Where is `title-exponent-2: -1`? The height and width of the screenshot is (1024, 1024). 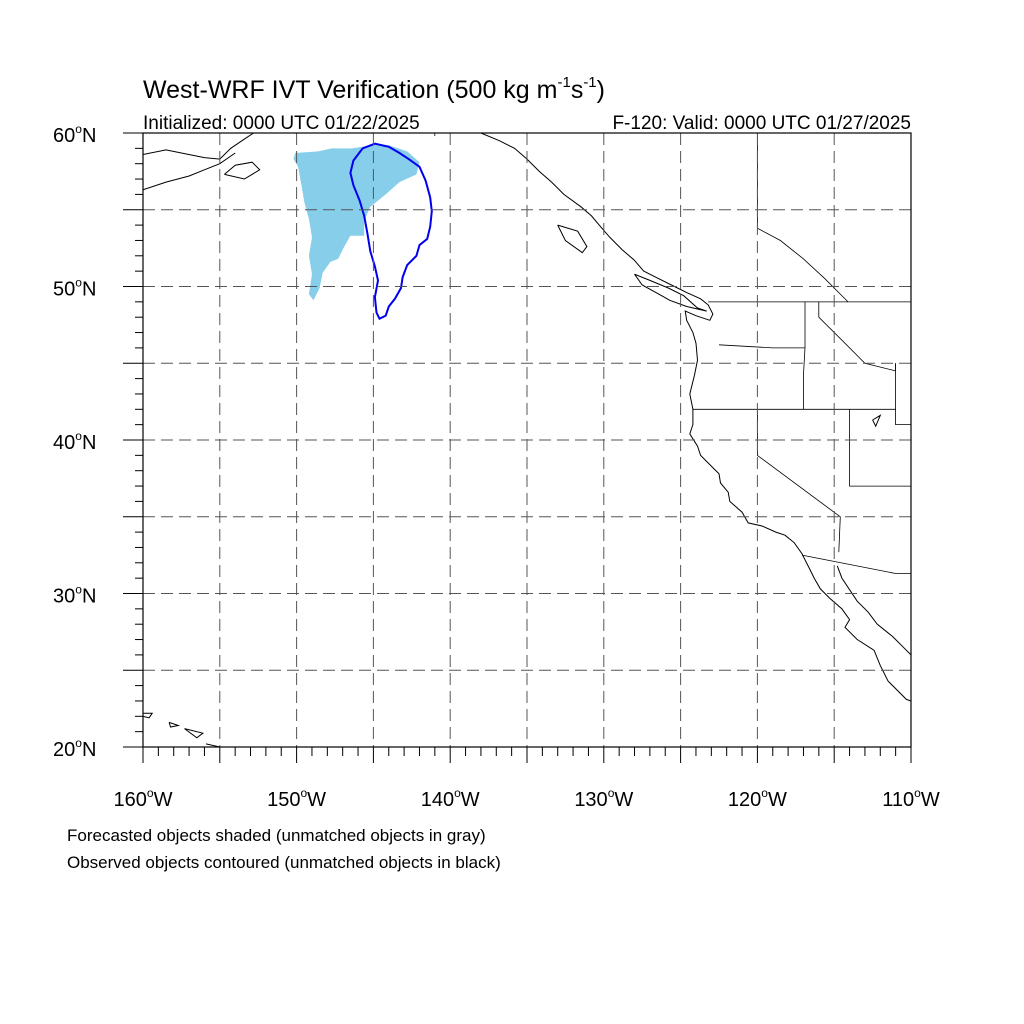 title-exponent-2: -1 is located at coordinates (589, 82).